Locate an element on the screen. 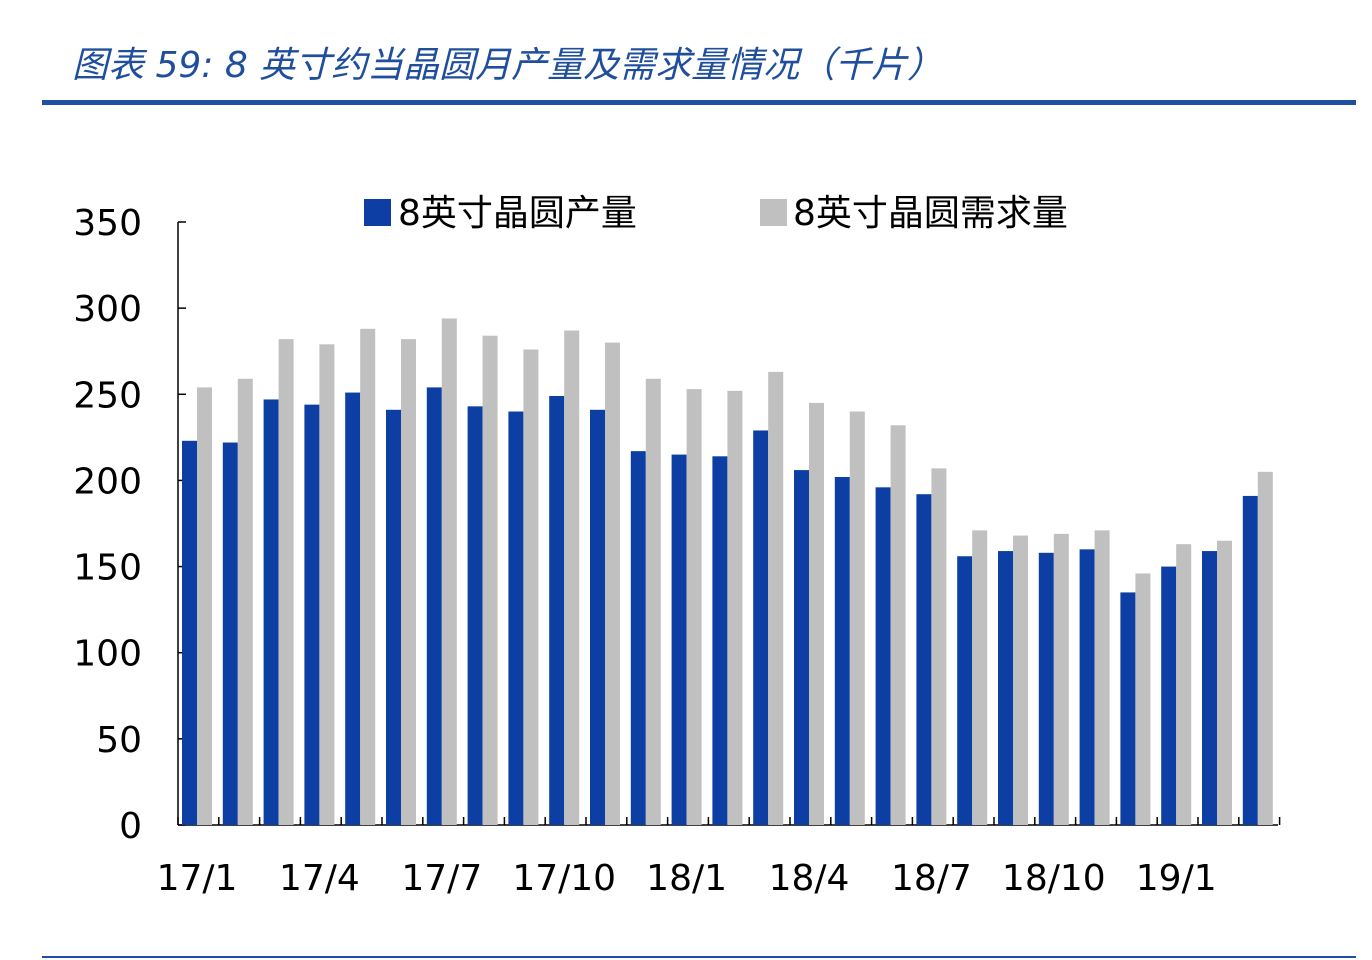  legend: 8英寸晶圆产量 8英寸晶圆需求量 is located at coordinates (716, 213).